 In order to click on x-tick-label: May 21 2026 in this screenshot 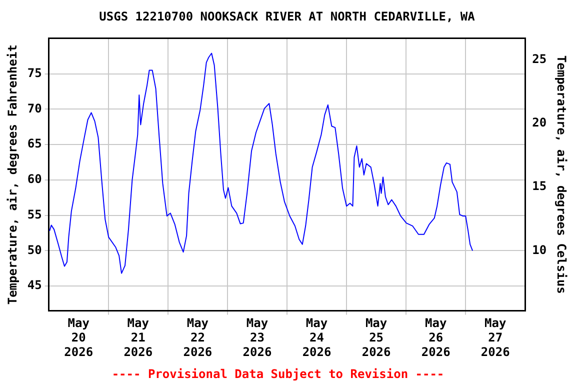, I will do `click(138, 337)`.